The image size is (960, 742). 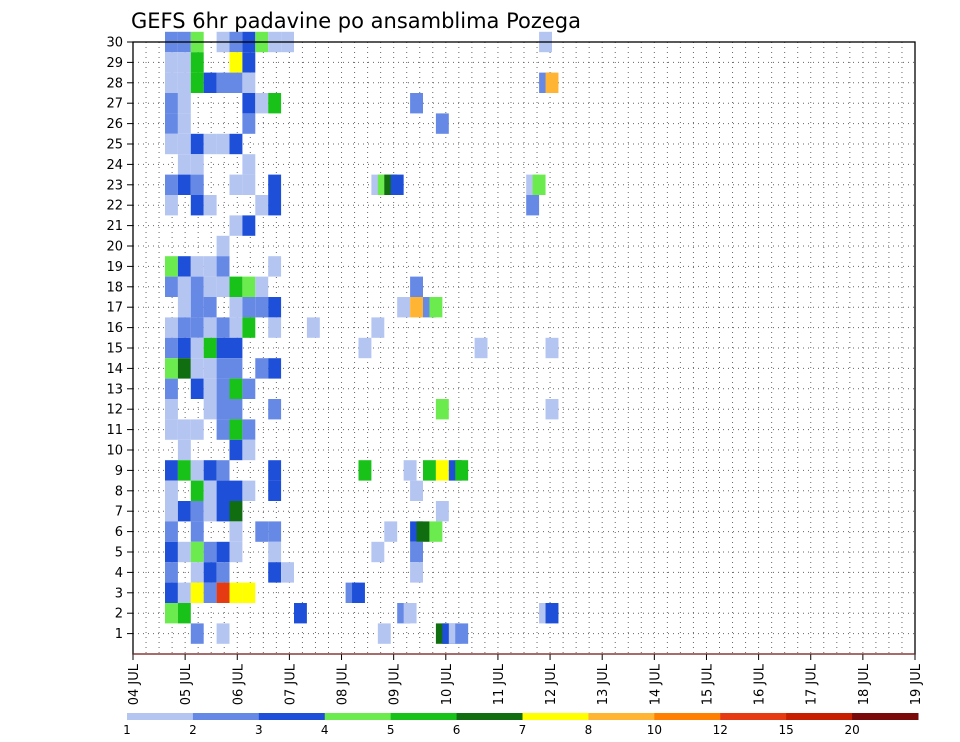 What do you see at coordinates (325, 730) in the screenshot?
I see `colorbar-label: 4` at bounding box center [325, 730].